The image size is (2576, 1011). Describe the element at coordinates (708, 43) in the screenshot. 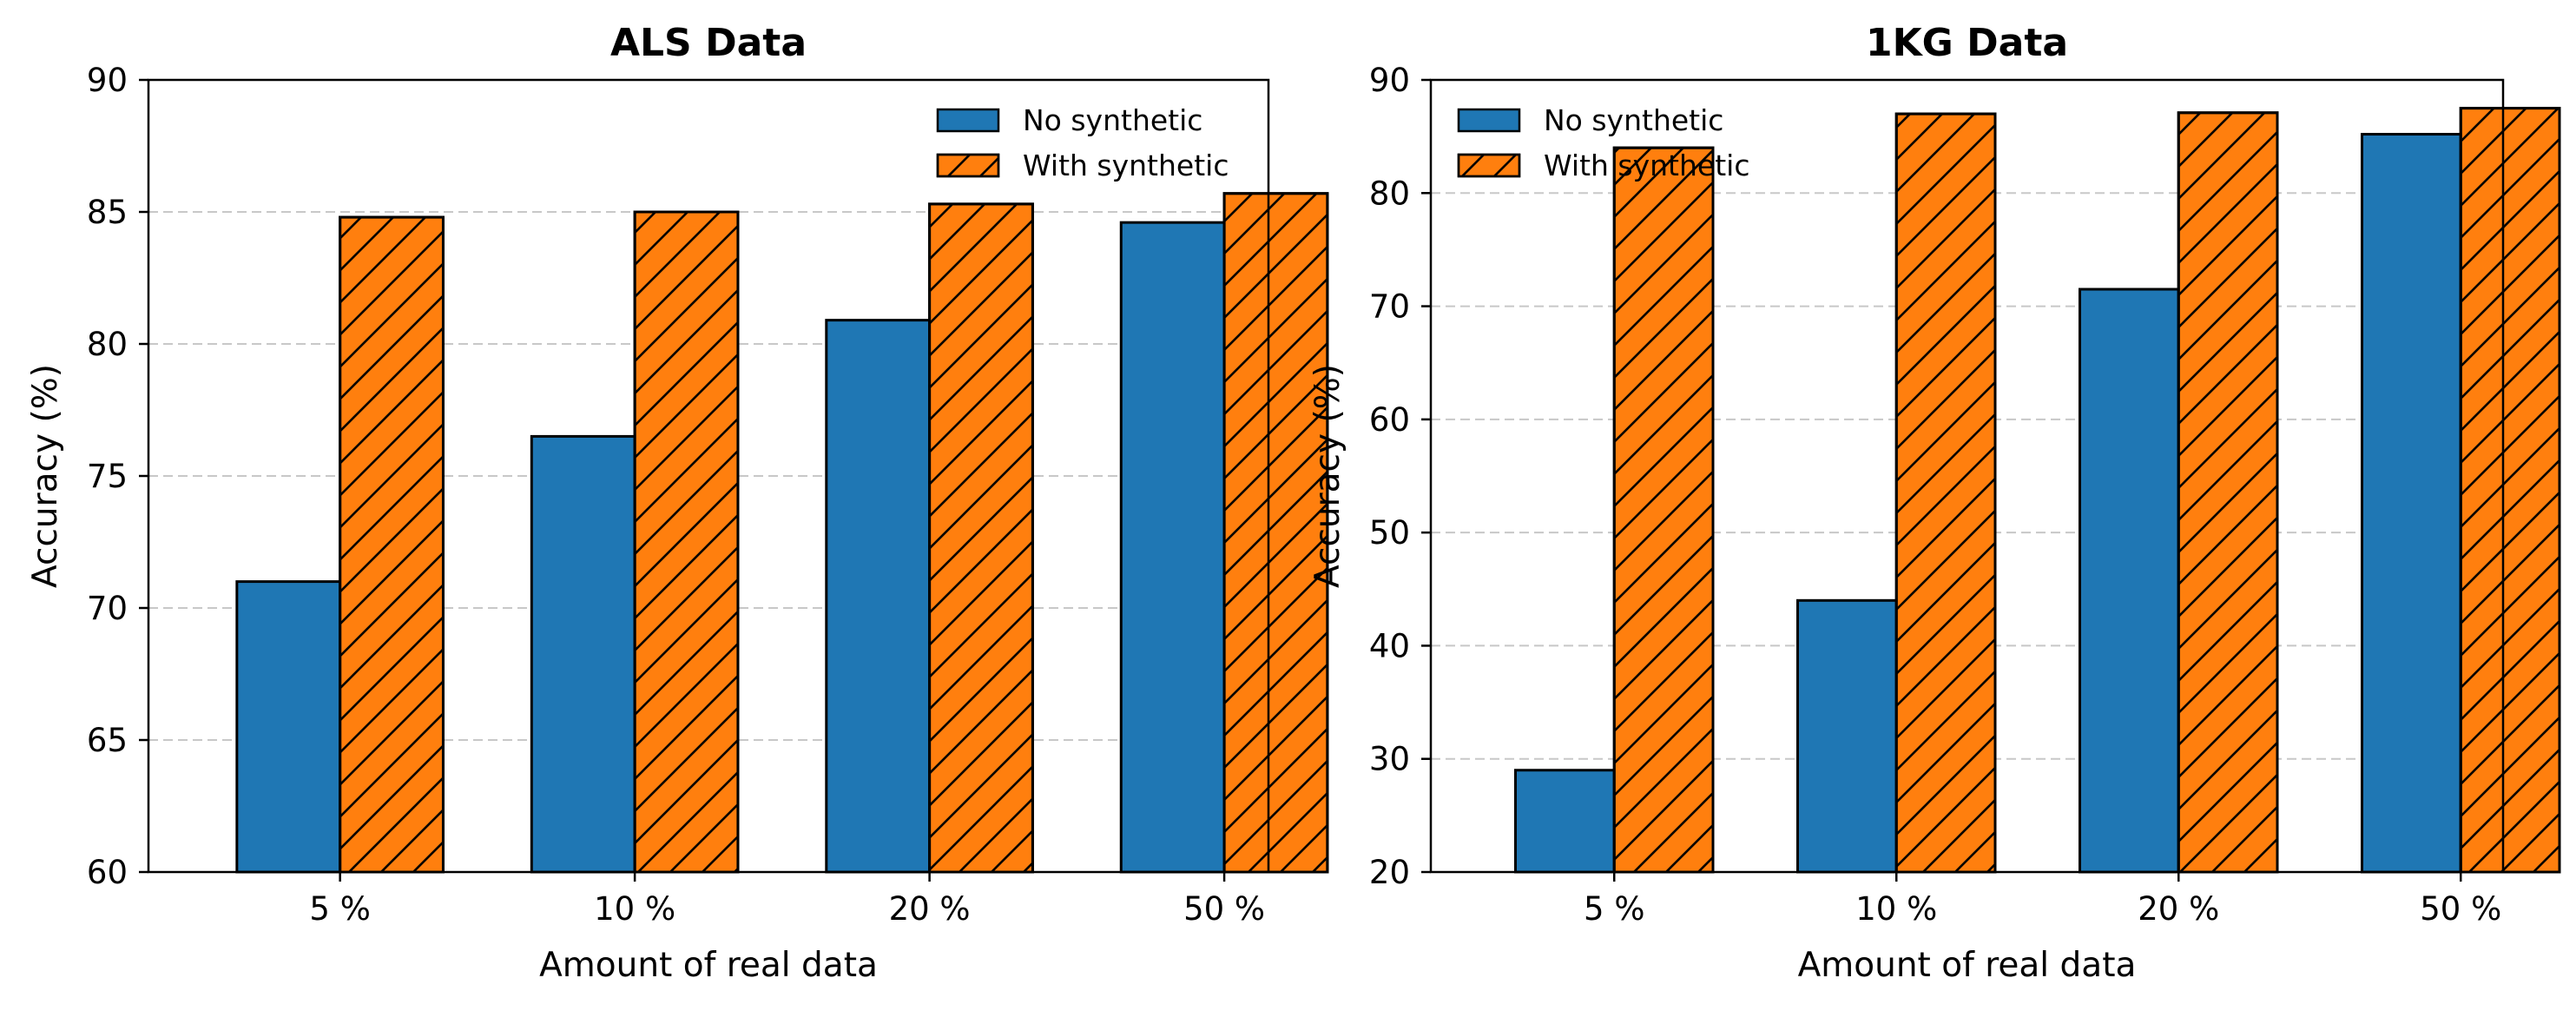

I see `chart-title: ALS Data` at that location.